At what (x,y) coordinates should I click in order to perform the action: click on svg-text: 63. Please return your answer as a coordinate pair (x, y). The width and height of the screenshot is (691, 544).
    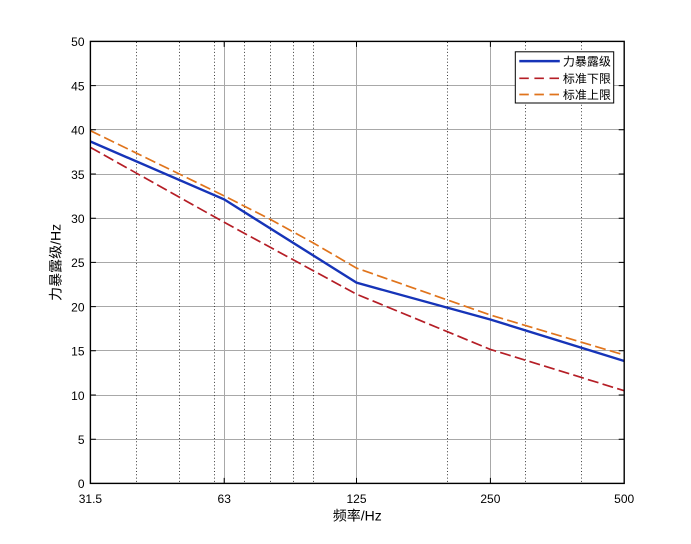
    Looking at the image, I should click on (225, 499).